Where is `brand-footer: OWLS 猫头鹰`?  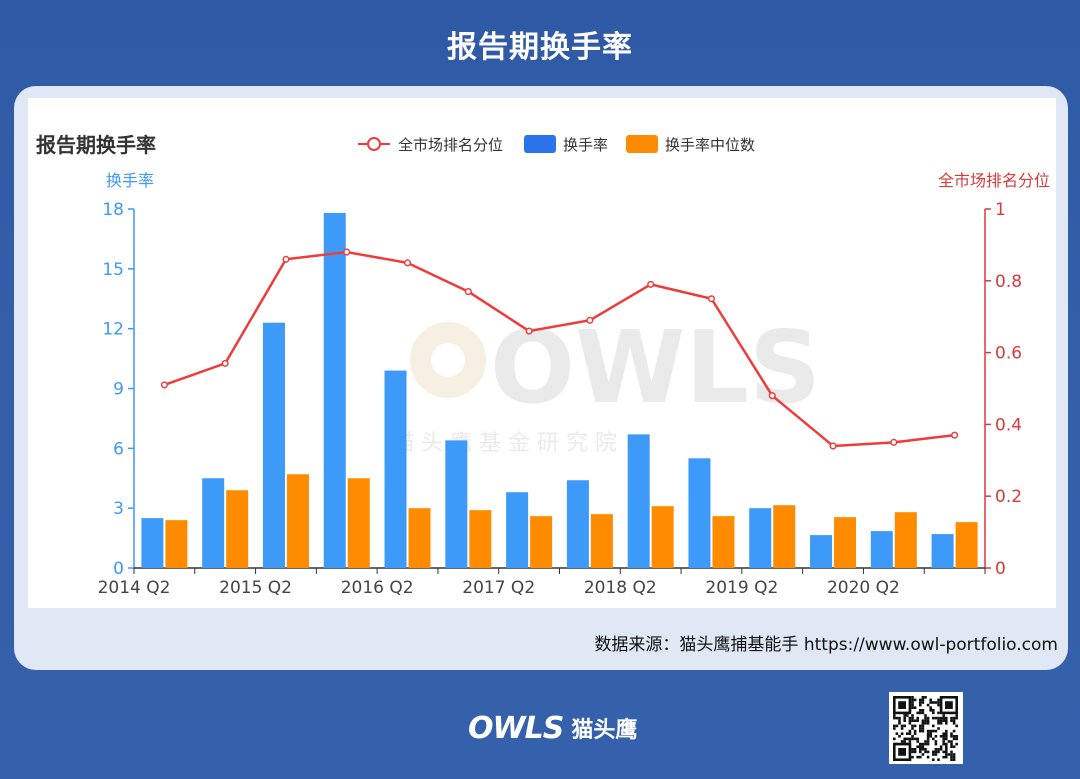
brand-footer: OWLS 猫头鹰 is located at coordinates (552, 728).